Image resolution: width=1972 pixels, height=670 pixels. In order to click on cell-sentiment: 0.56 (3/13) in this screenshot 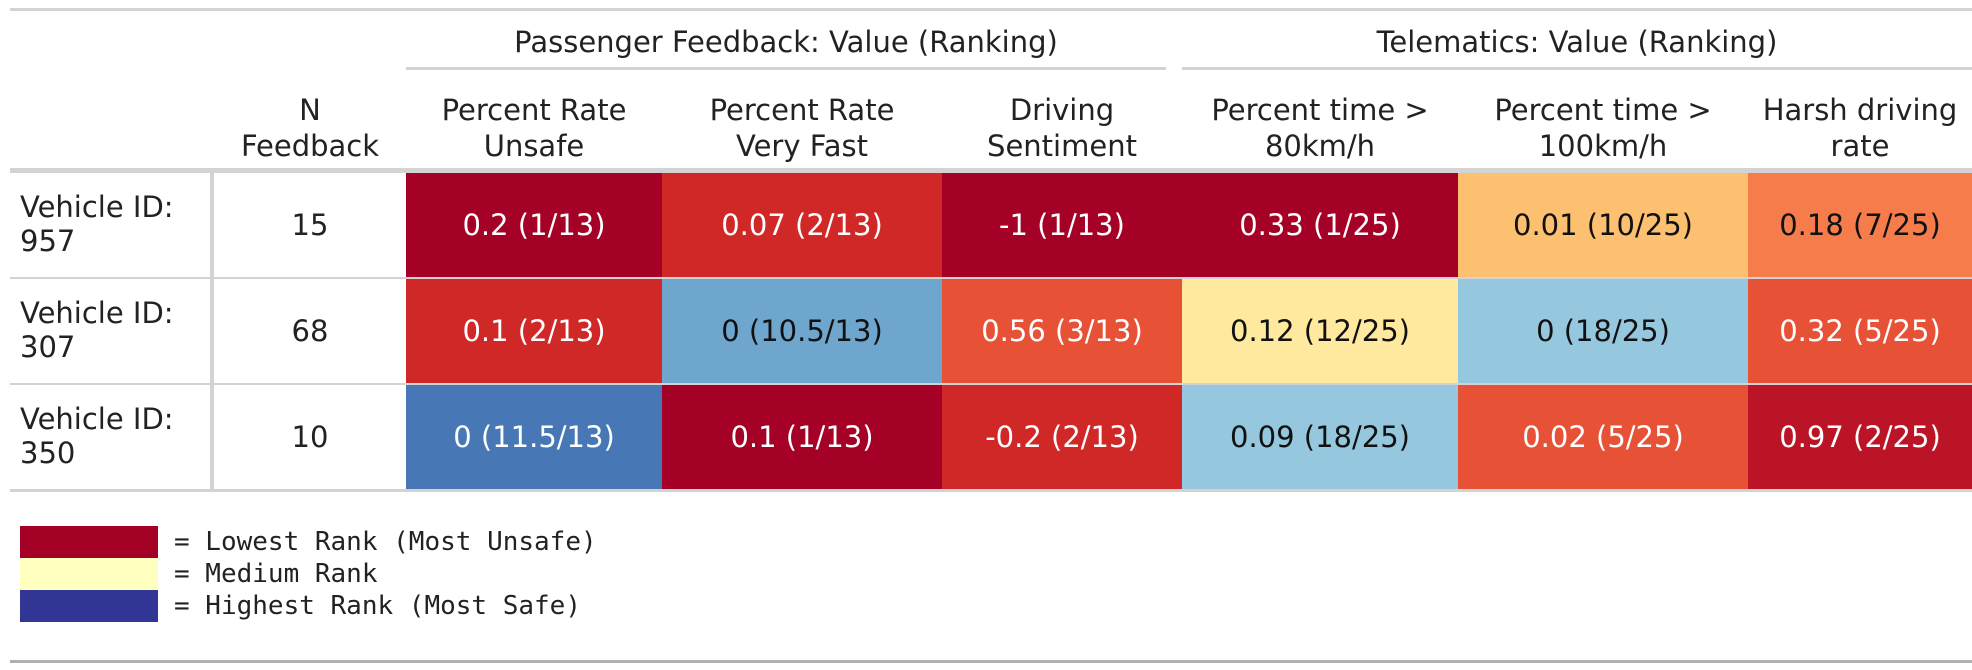, I will do `click(1062, 331)`.